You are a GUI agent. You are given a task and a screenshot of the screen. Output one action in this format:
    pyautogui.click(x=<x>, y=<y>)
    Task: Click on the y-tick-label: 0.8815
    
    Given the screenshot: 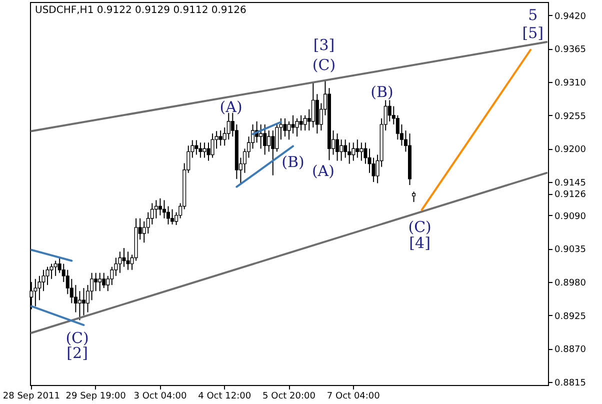 What is the action you would take?
    pyautogui.click(x=570, y=383)
    